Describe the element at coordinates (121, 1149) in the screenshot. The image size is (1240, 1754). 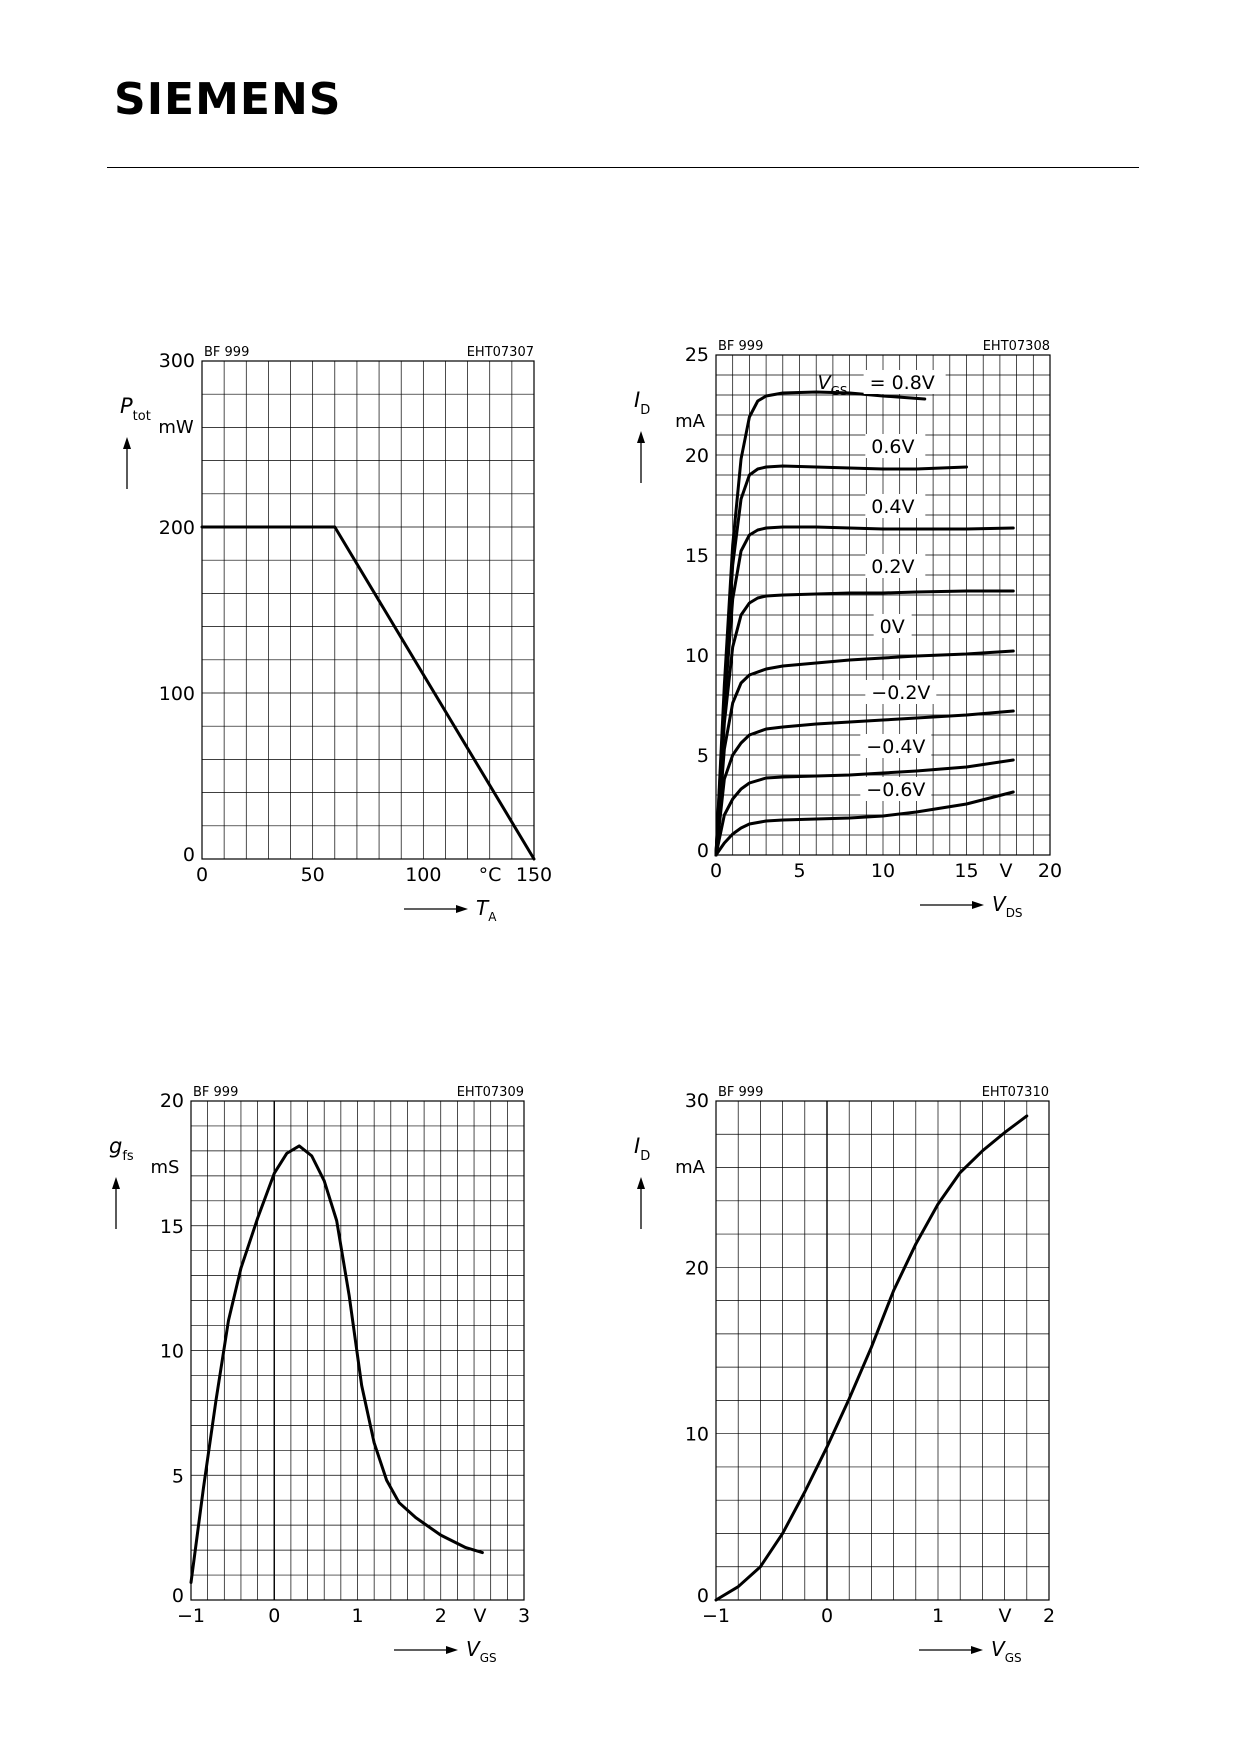
I see `y-axis-title: gfs` at that location.